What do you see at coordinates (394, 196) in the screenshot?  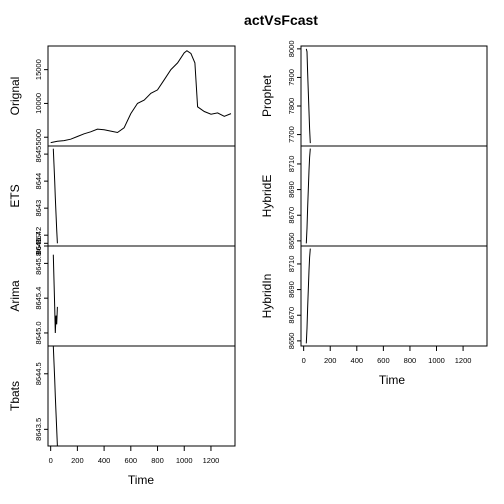 I see `panel-frame-hybride` at bounding box center [394, 196].